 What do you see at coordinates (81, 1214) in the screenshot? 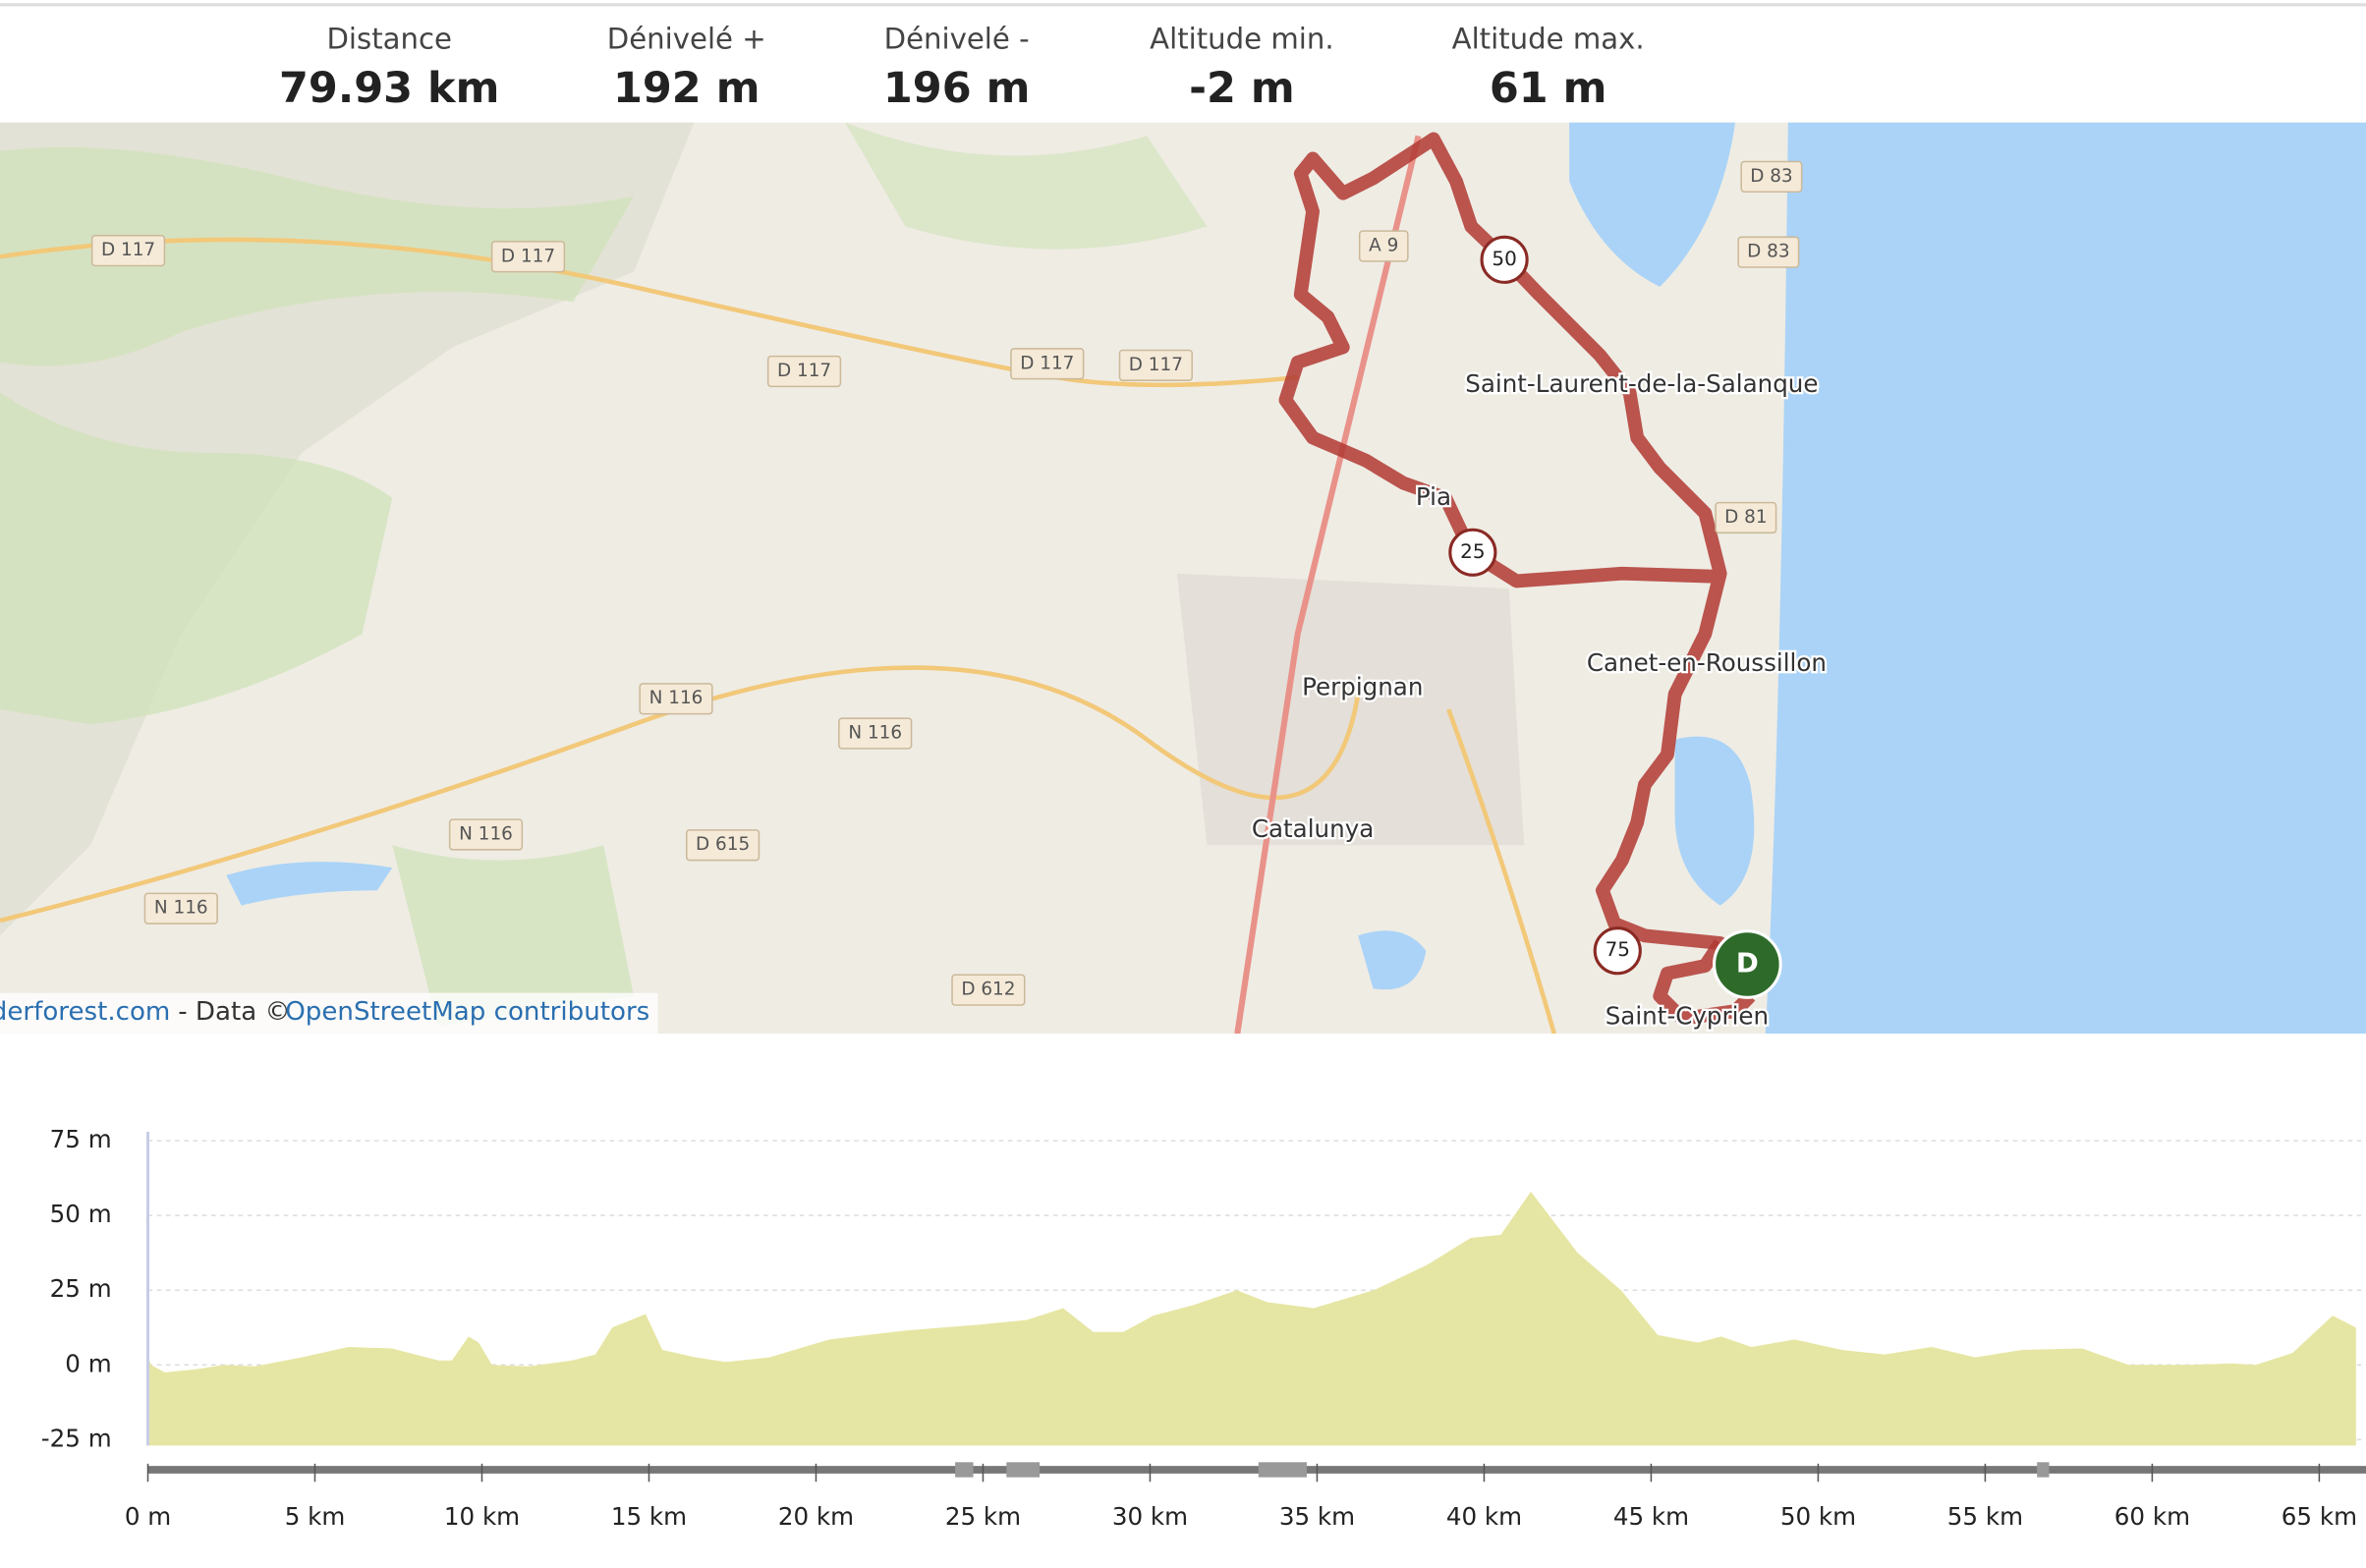
I see `y-tick-label: 50 m` at bounding box center [81, 1214].